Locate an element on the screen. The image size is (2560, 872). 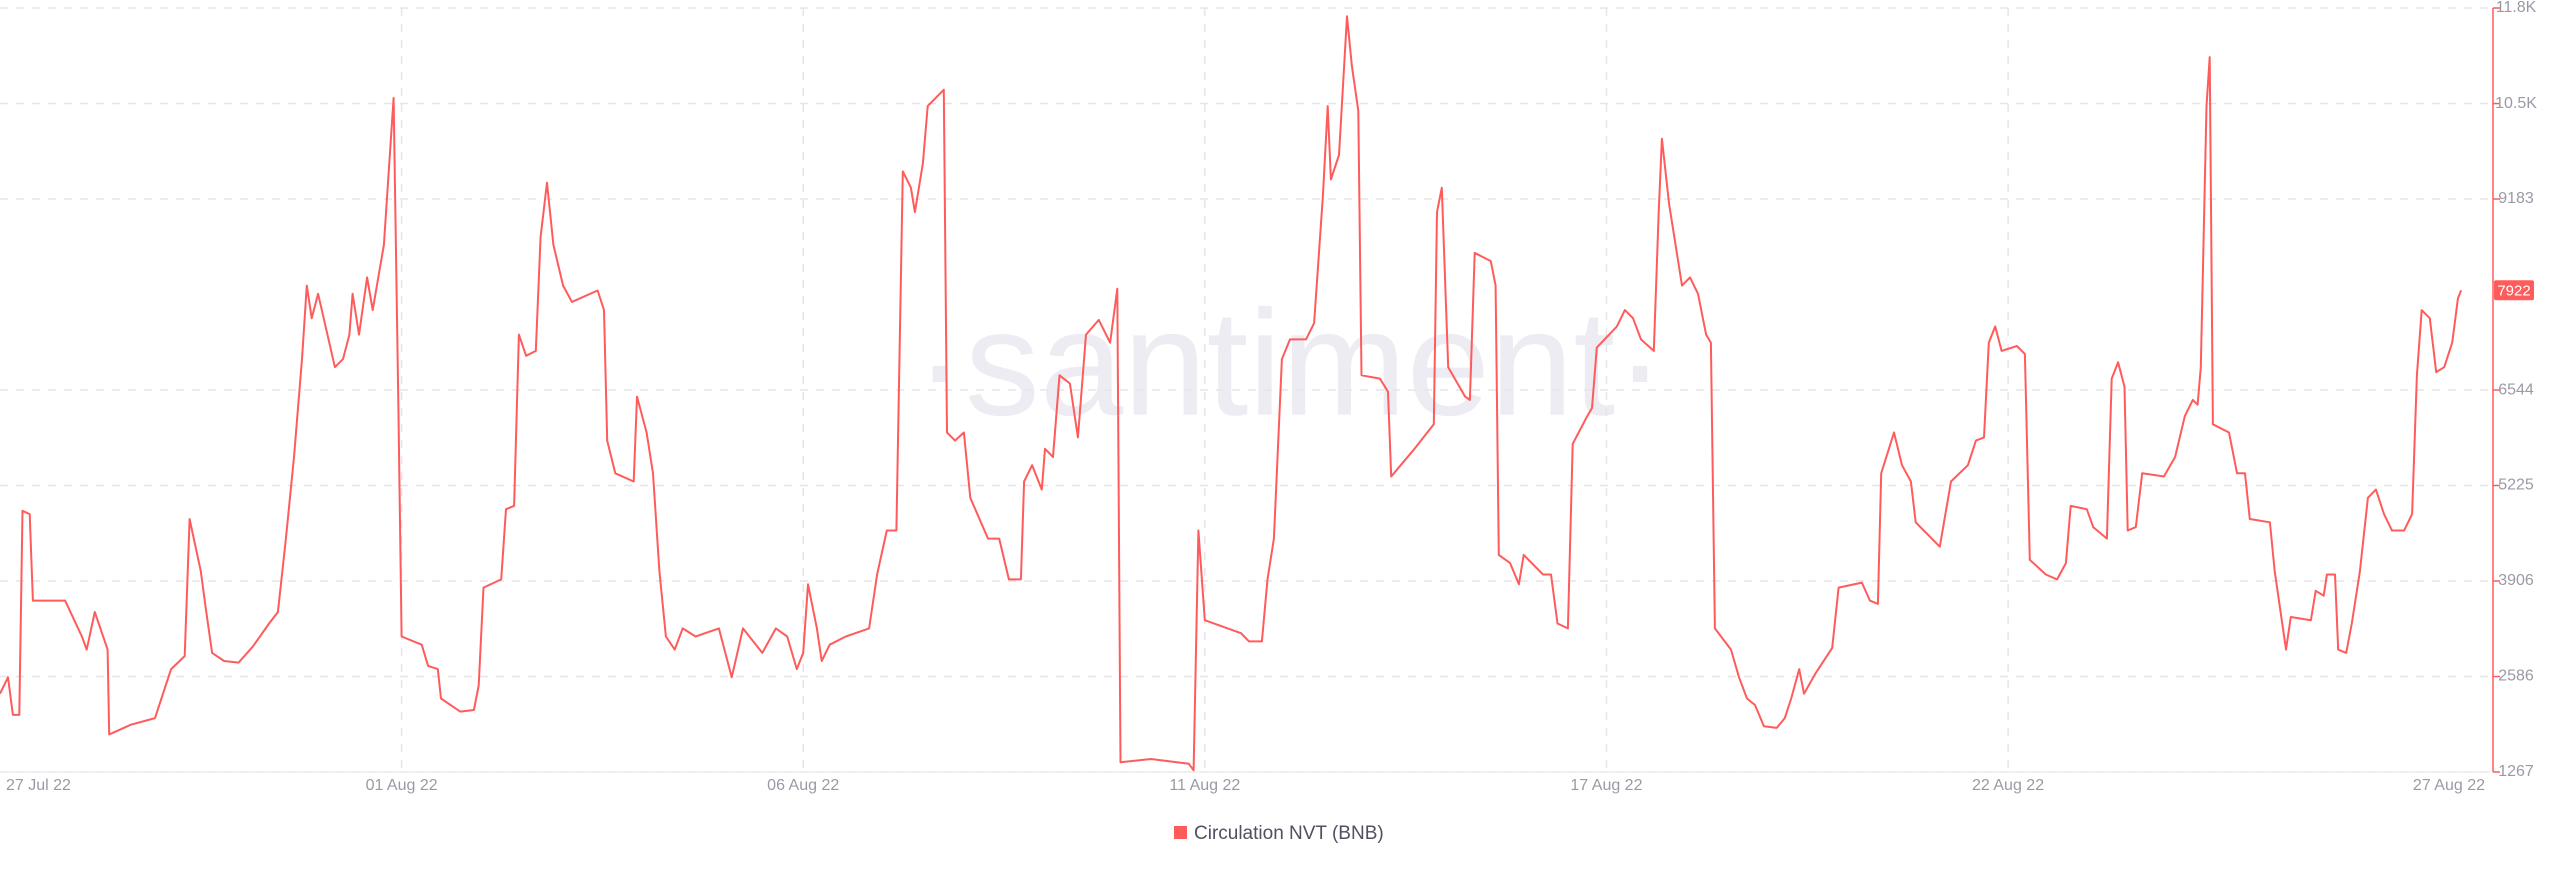
y-tick-label: 6544 is located at coordinates (2516, 389).